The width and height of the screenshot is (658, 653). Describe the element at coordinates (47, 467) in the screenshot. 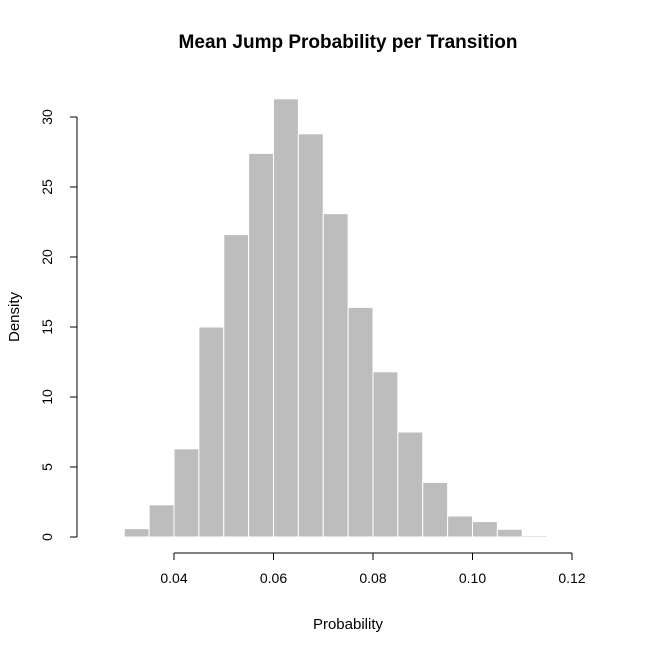

I see `y-tick-label: 5` at that location.